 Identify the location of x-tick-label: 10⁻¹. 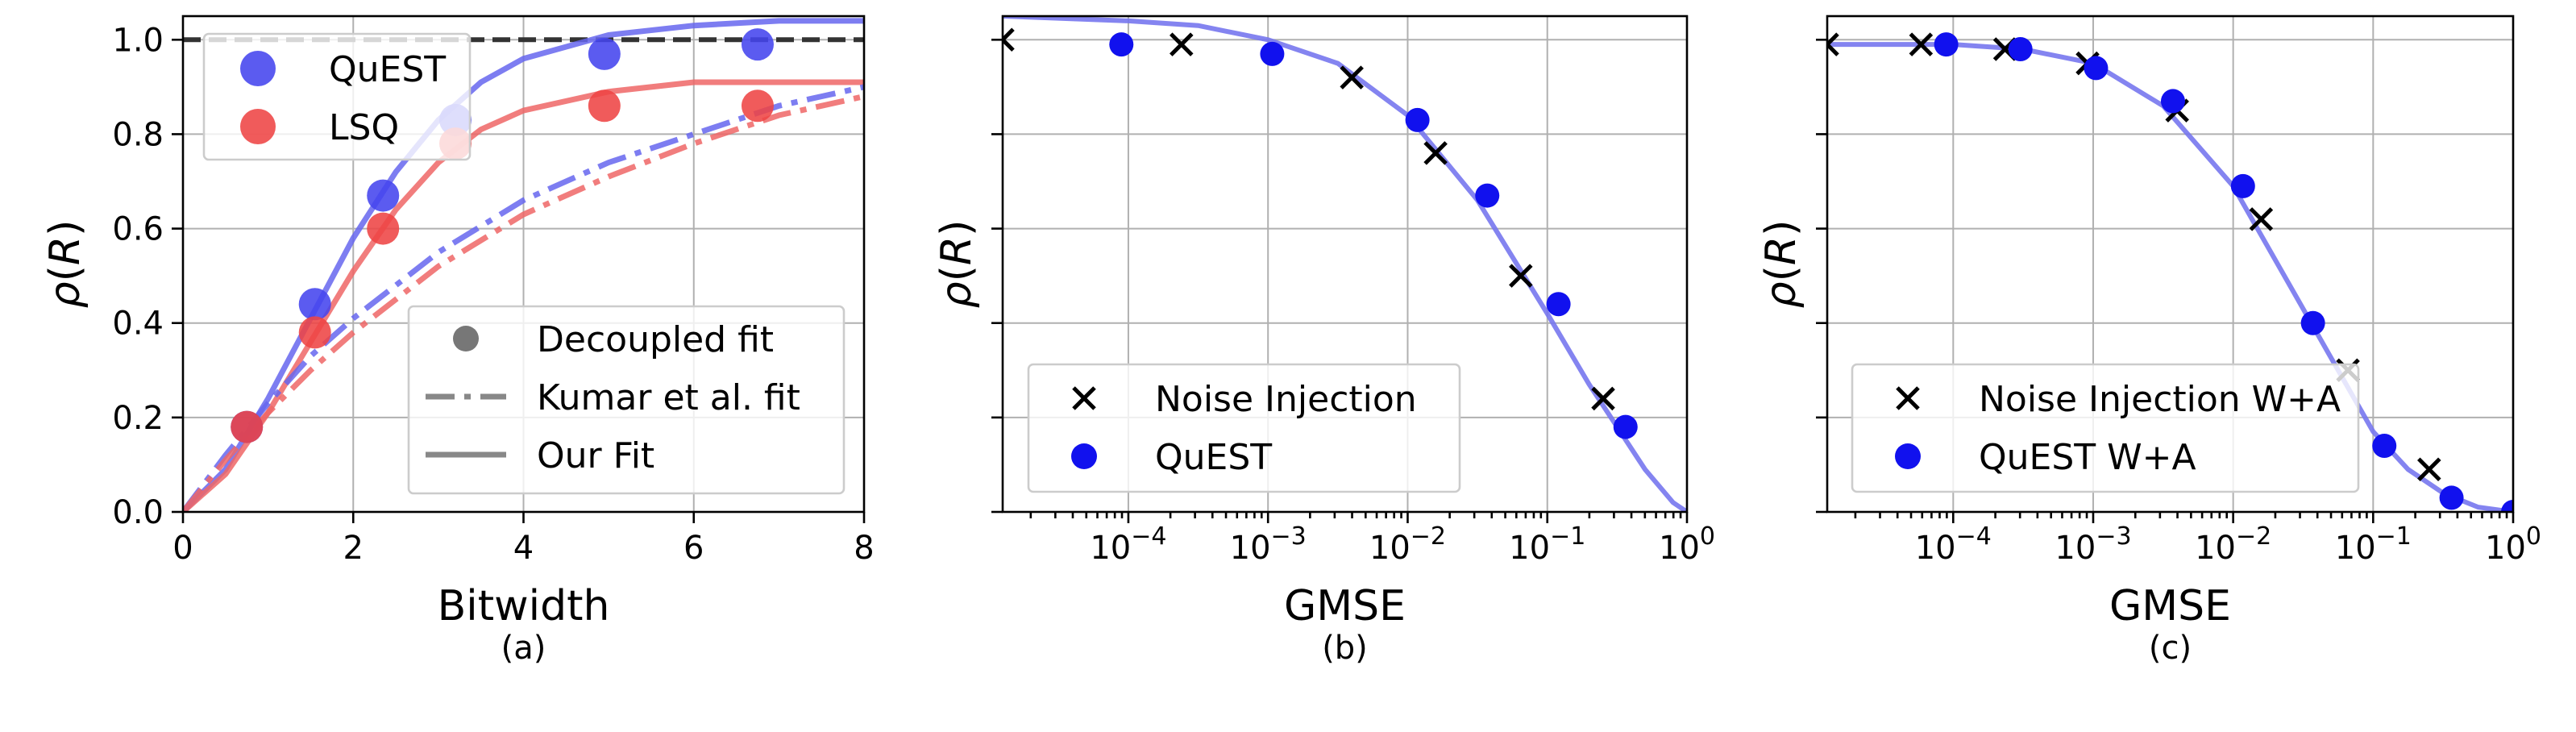
(2373, 545).